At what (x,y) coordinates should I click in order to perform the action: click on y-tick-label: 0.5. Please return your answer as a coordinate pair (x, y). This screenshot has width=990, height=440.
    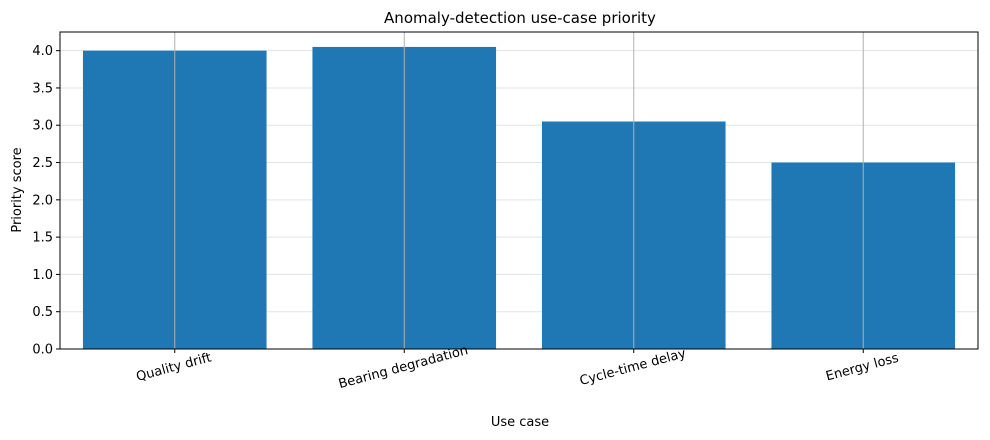
    Looking at the image, I should click on (42, 312).